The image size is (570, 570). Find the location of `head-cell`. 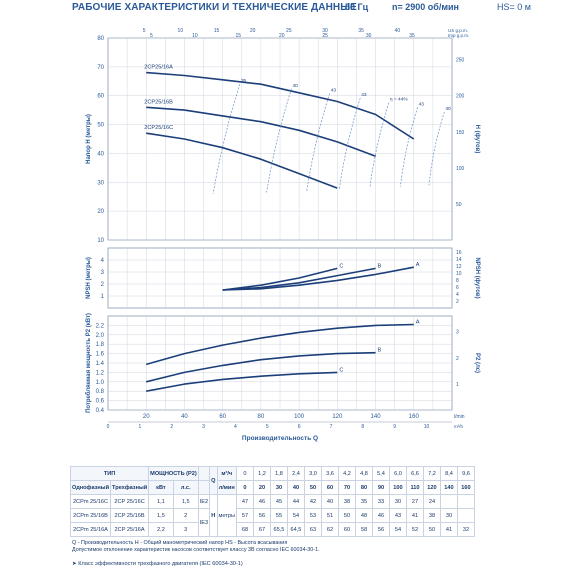

head-cell is located at coordinates (465, 501).